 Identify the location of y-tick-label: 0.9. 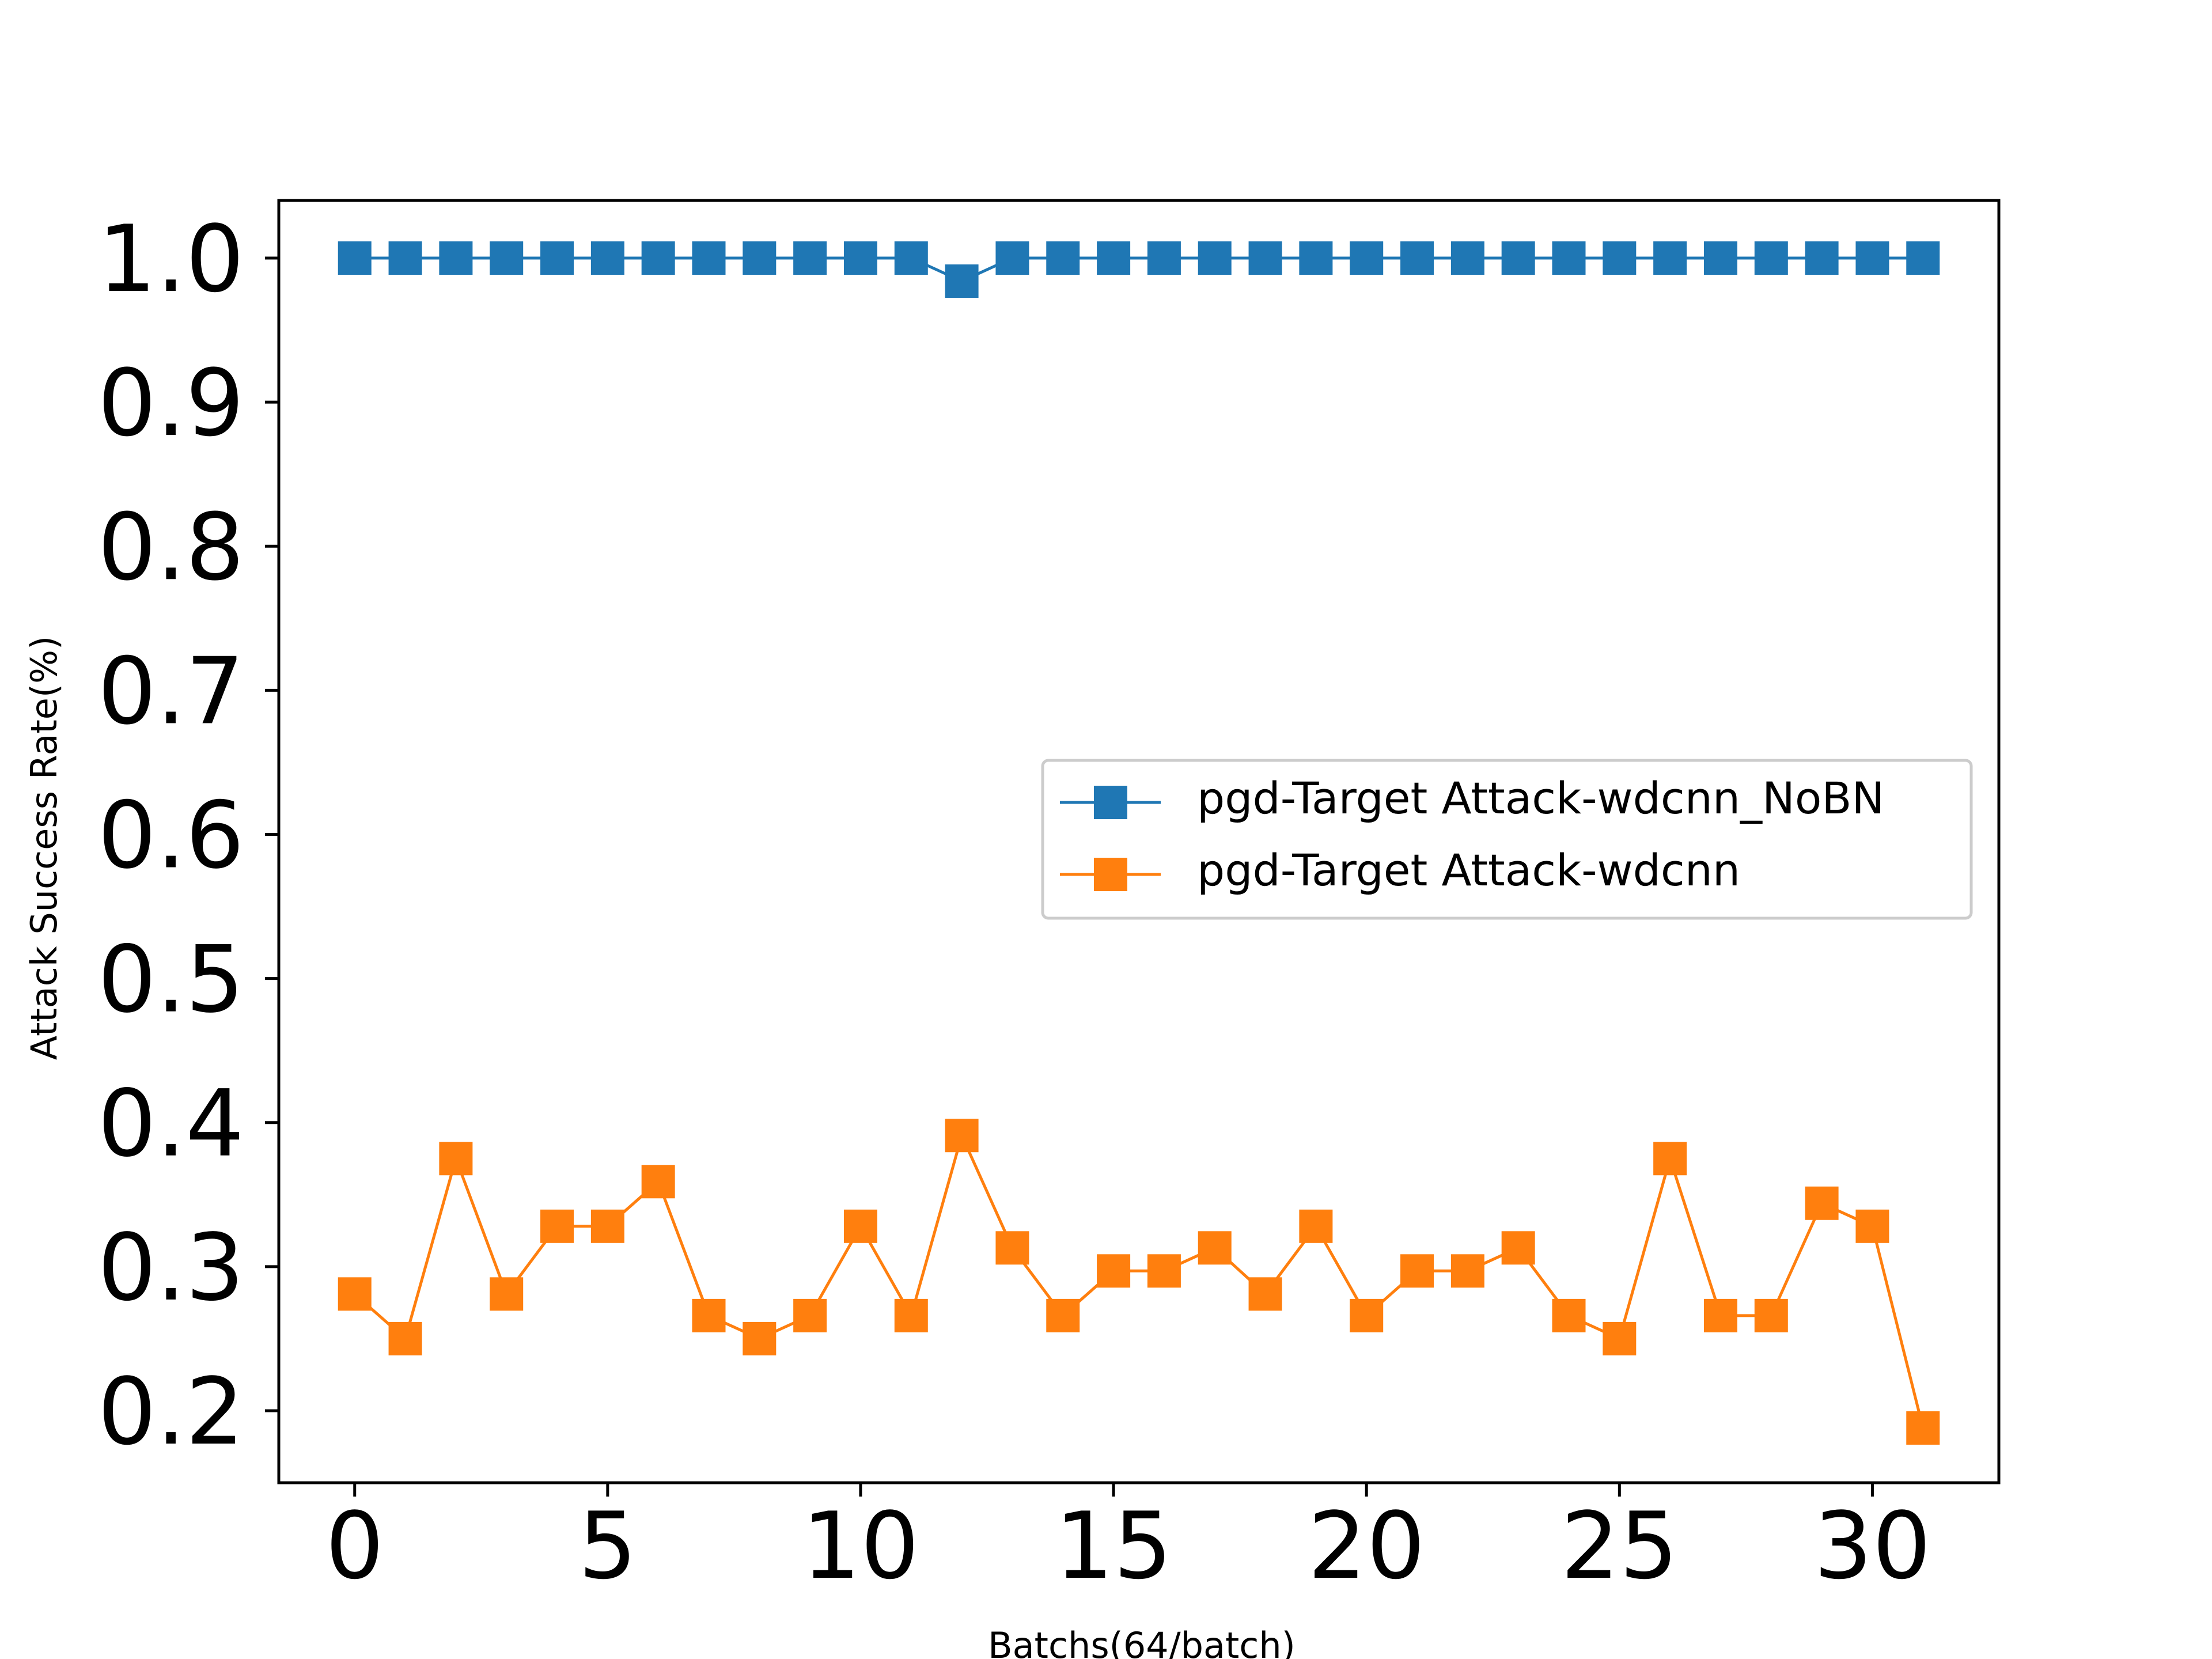
(171, 403).